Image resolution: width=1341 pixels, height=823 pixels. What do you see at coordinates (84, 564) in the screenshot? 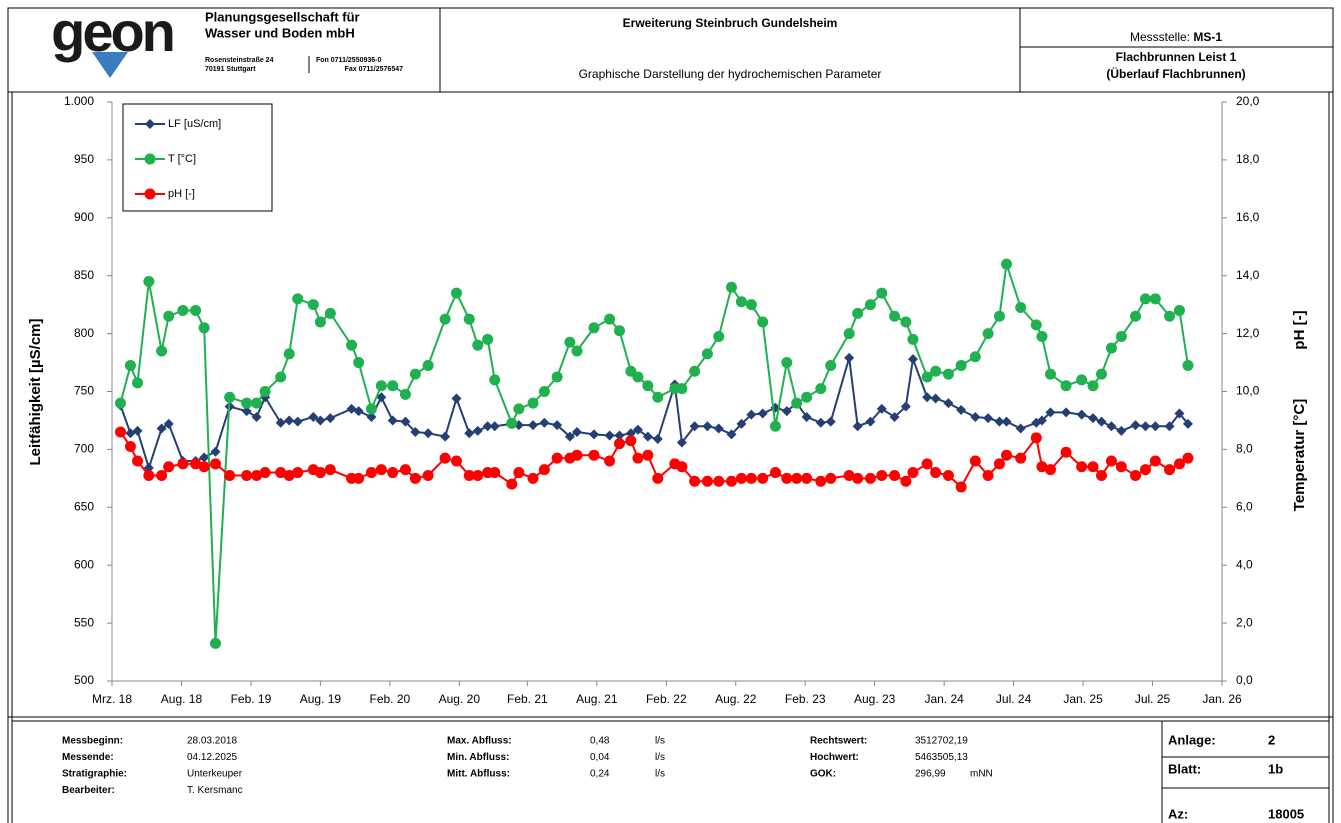
I see `y-tick-label: 600` at bounding box center [84, 564].